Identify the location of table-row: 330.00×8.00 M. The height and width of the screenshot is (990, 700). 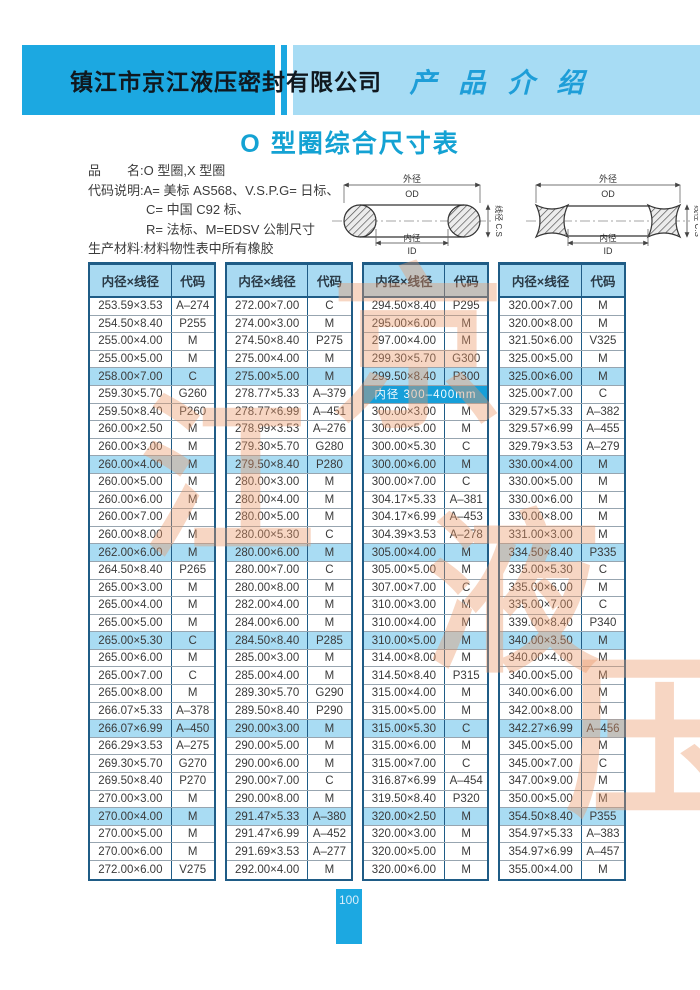
(562, 518).